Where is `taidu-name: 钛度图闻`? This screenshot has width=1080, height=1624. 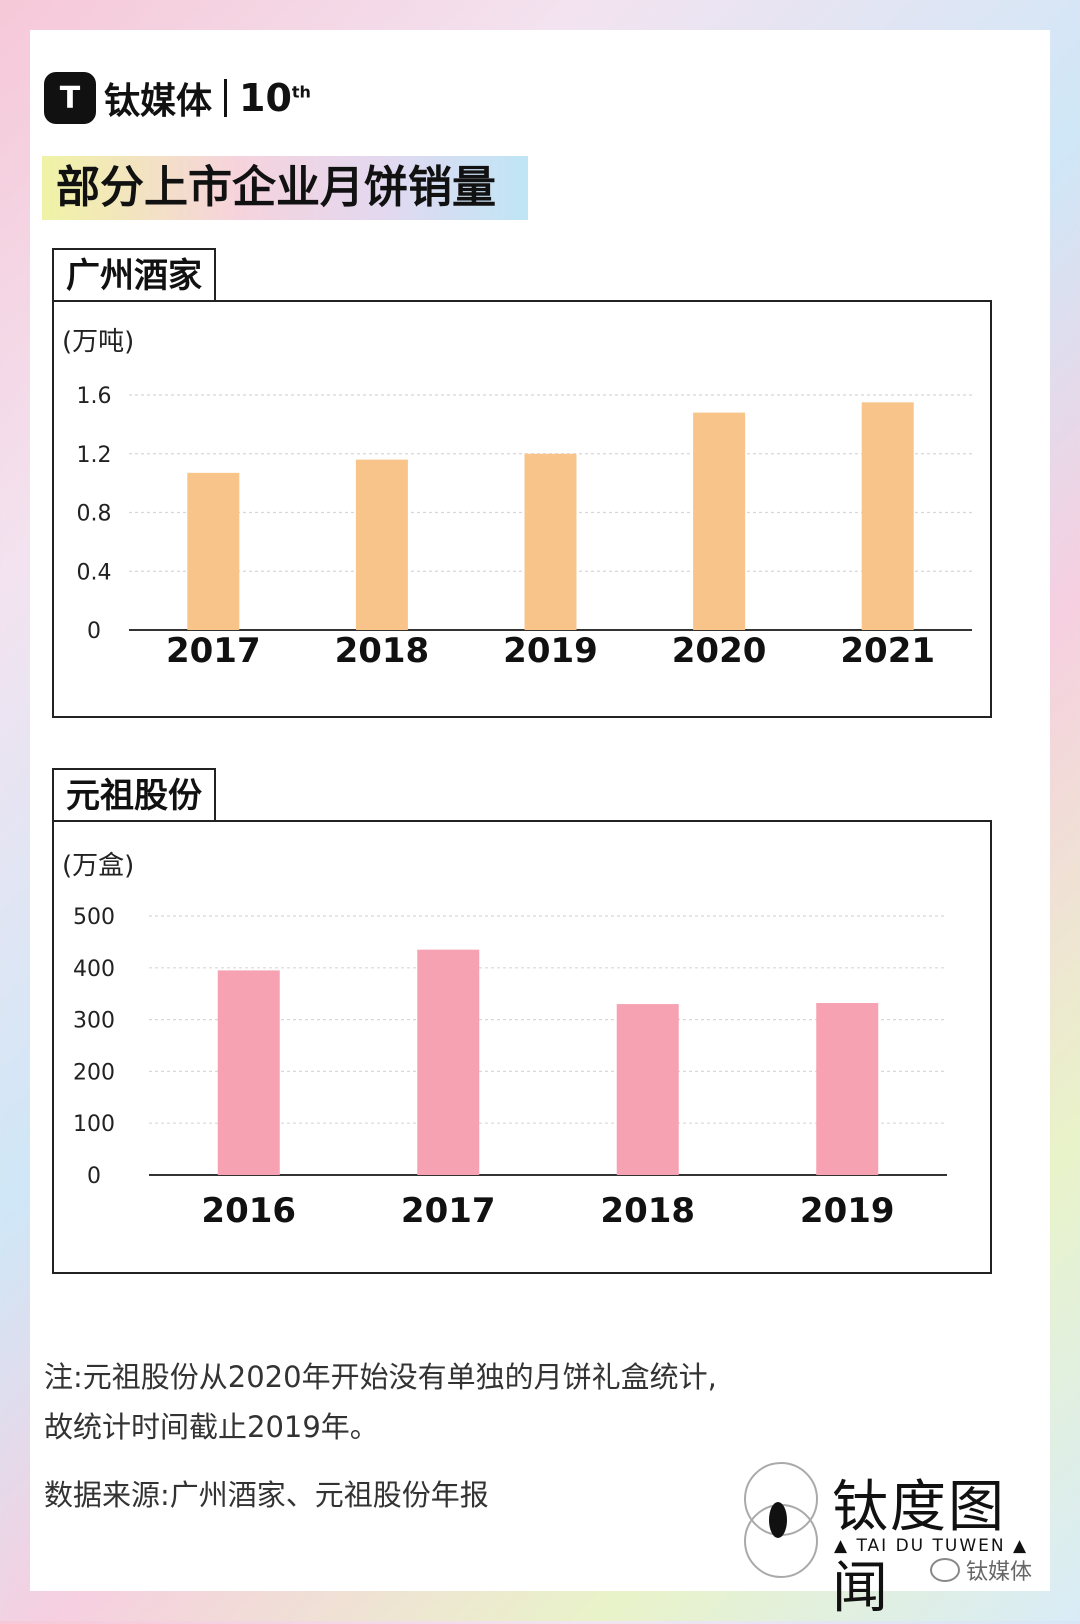
taidu-name: 钛度图闻 is located at coordinates (919, 1548).